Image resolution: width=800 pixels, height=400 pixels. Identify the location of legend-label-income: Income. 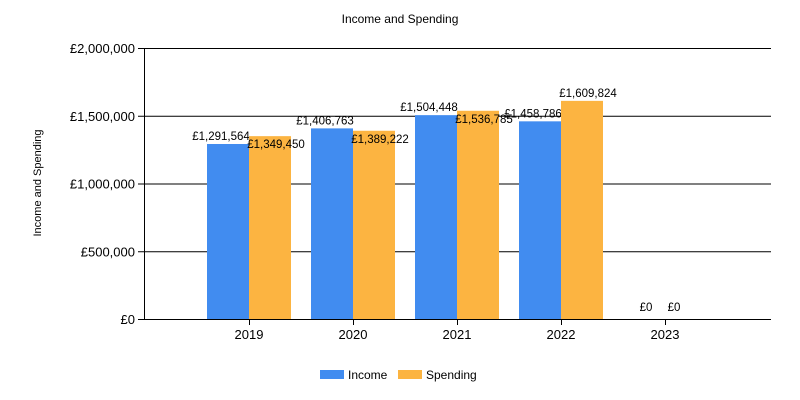
(368, 375).